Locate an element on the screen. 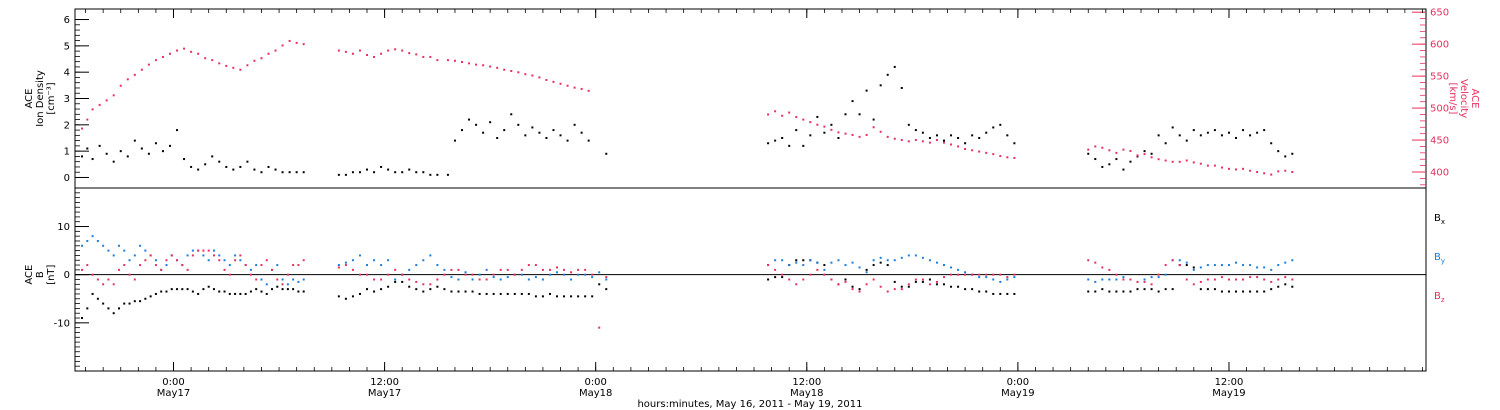 This screenshot has width=1500, height=410. left-axis-label: ACEB[nT] is located at coordinates (40, 274).